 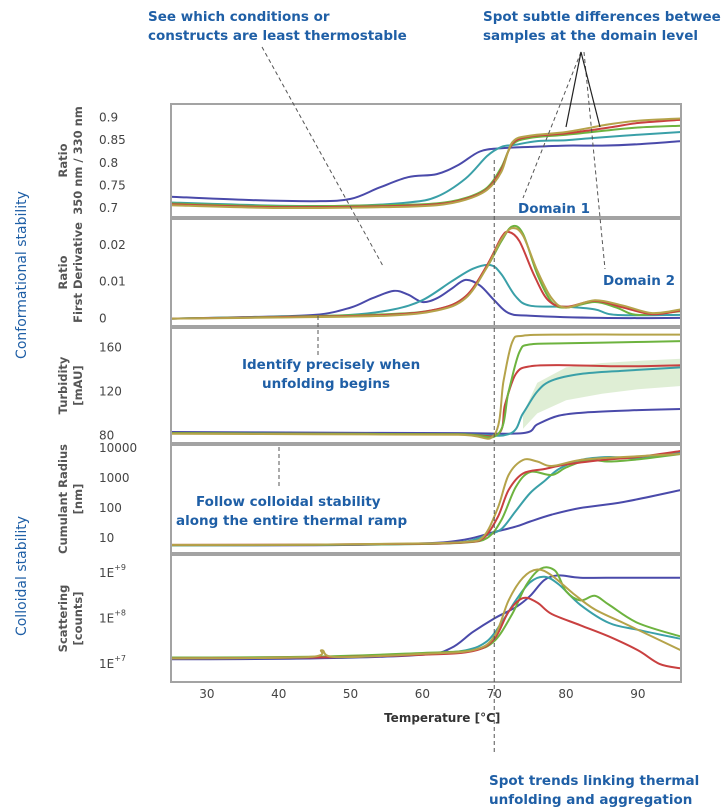 I want to click on series-line-red, so click(x=426, y=163).